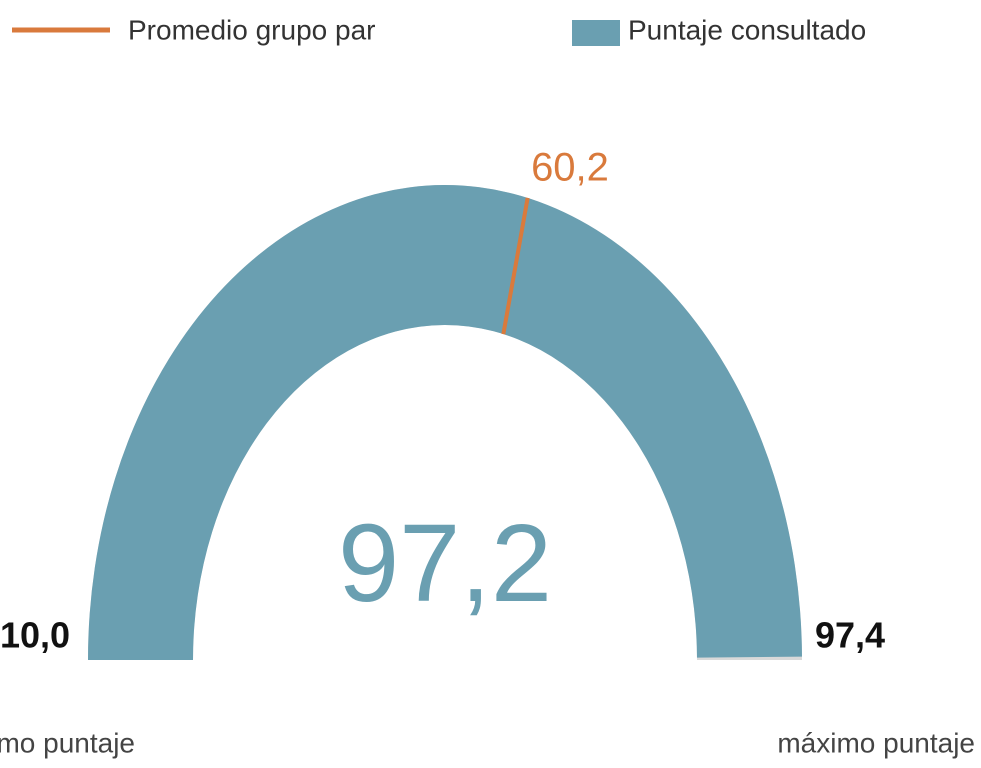  Describe the element at coordinates (876, 742) in the screenshot. I see `max-caption: máximo puntaje` at that location.